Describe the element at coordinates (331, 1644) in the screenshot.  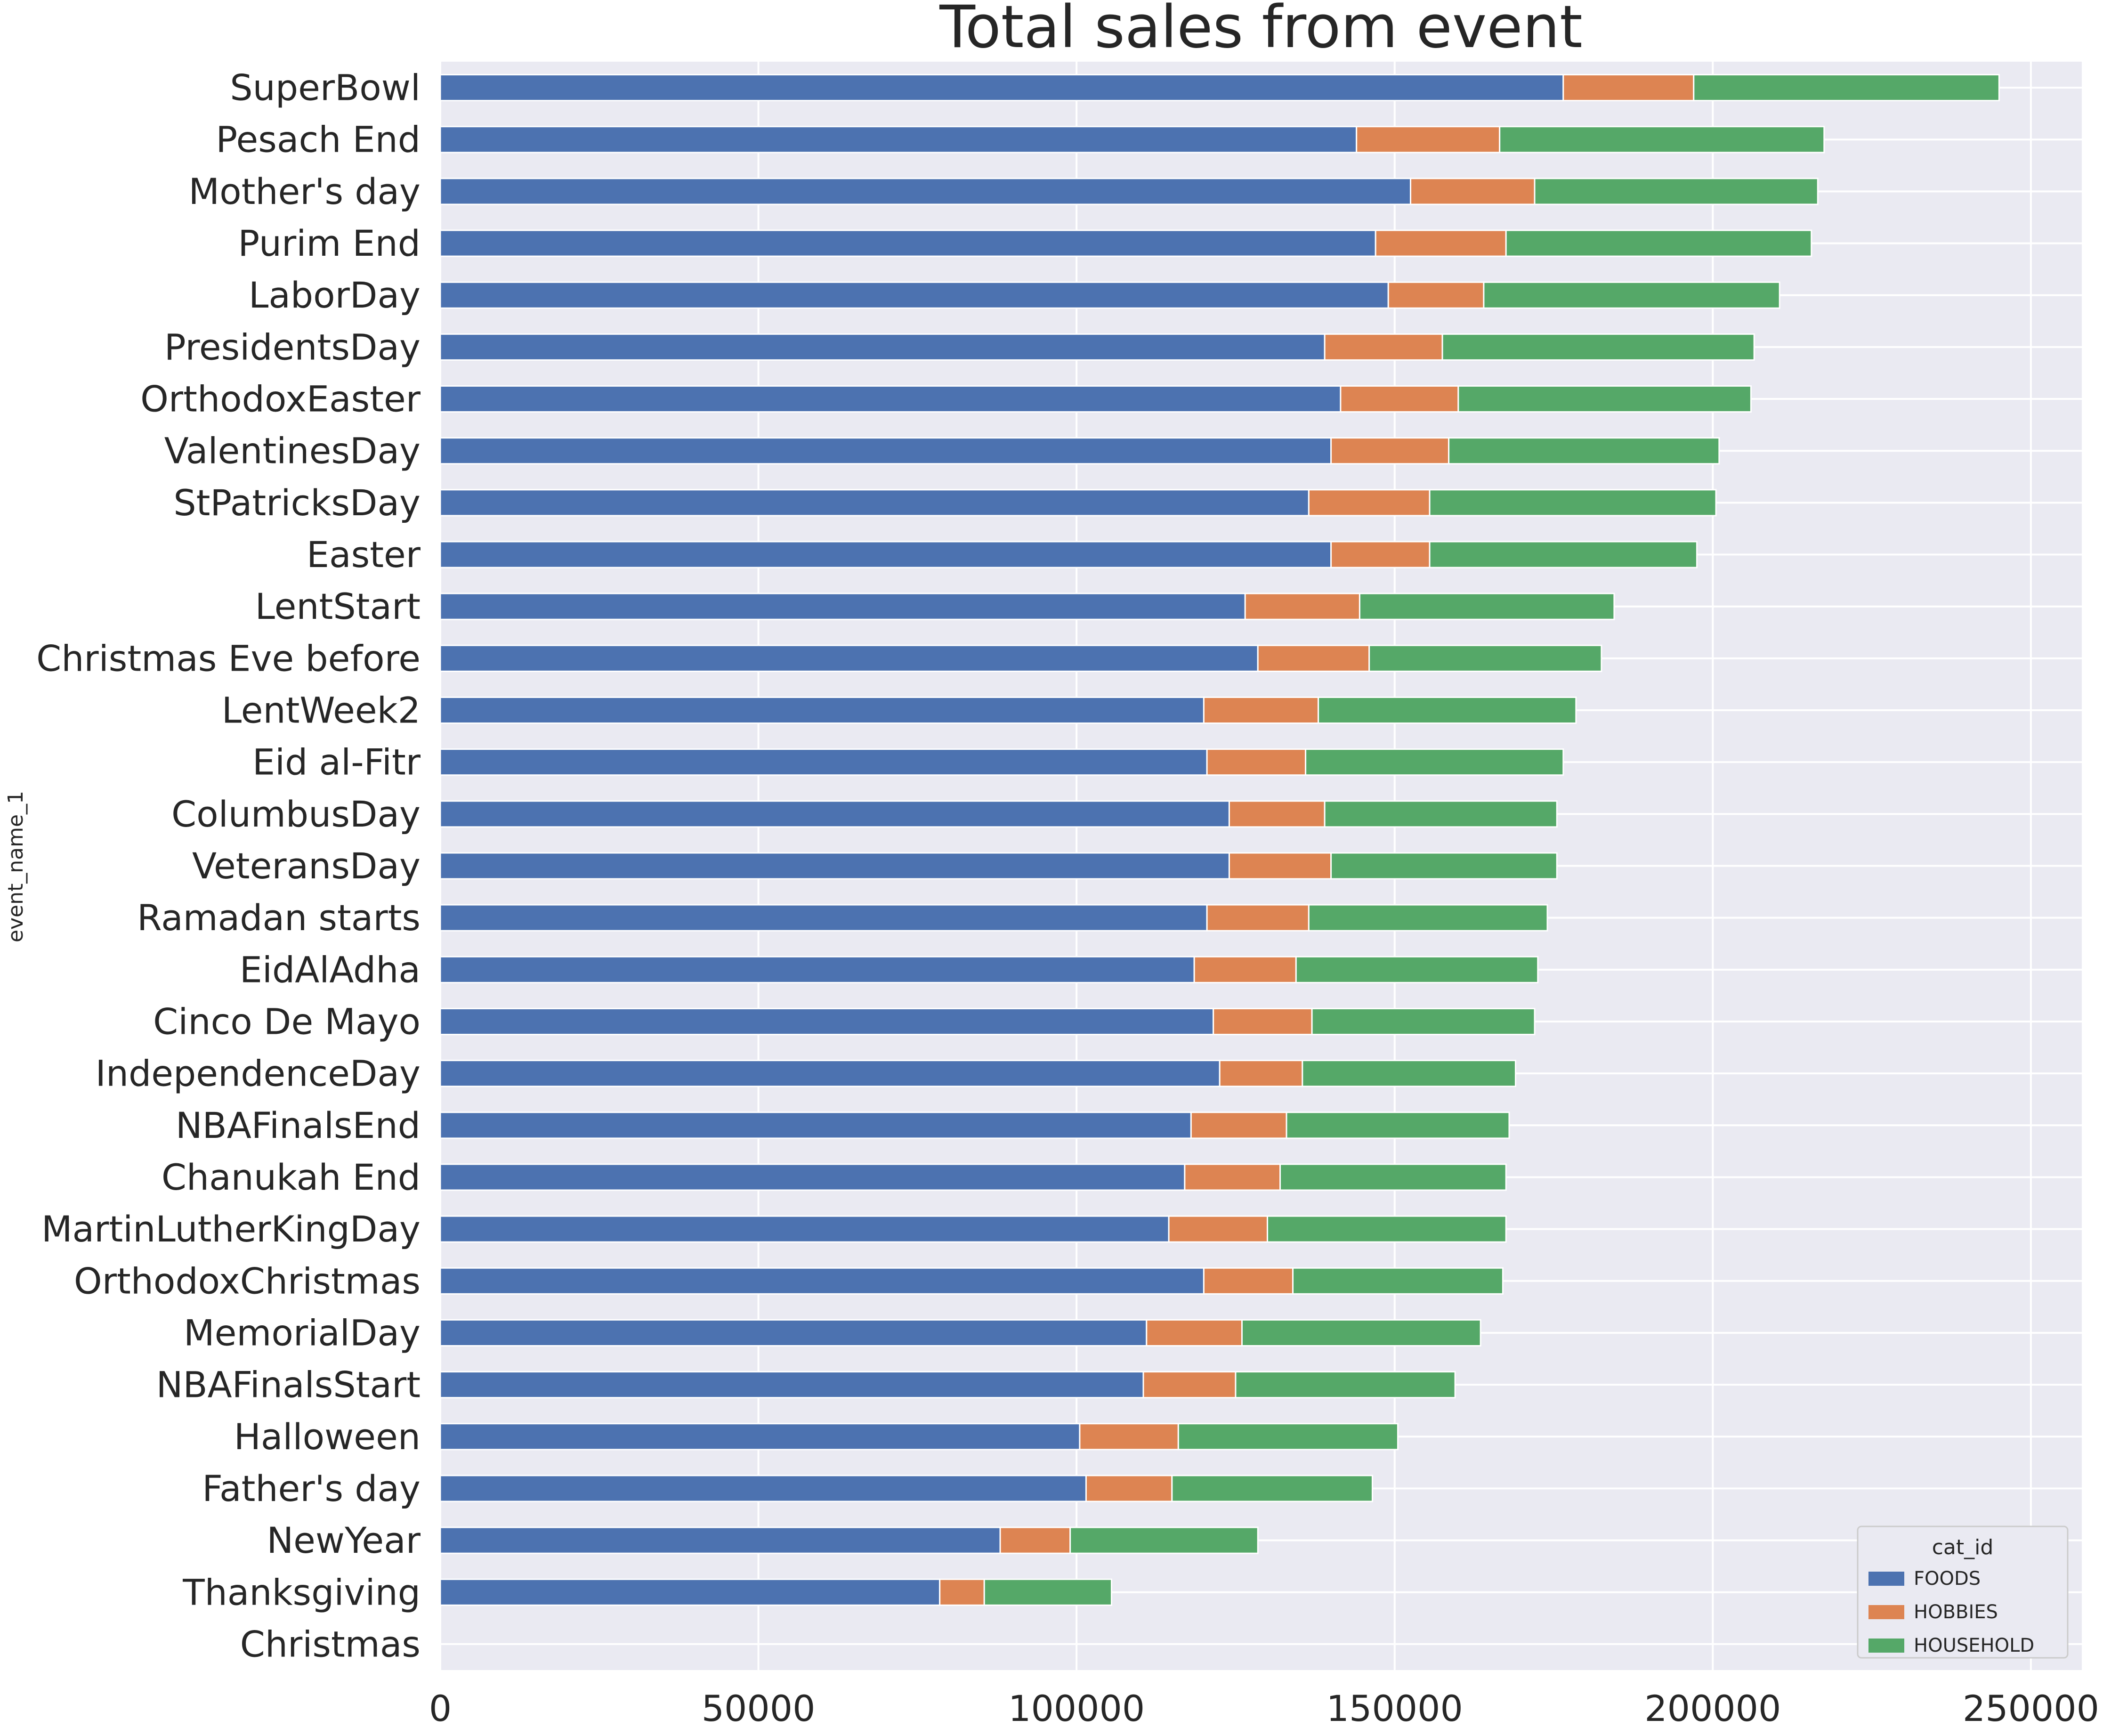
I see `y-tick-label: Christmas` at that location.